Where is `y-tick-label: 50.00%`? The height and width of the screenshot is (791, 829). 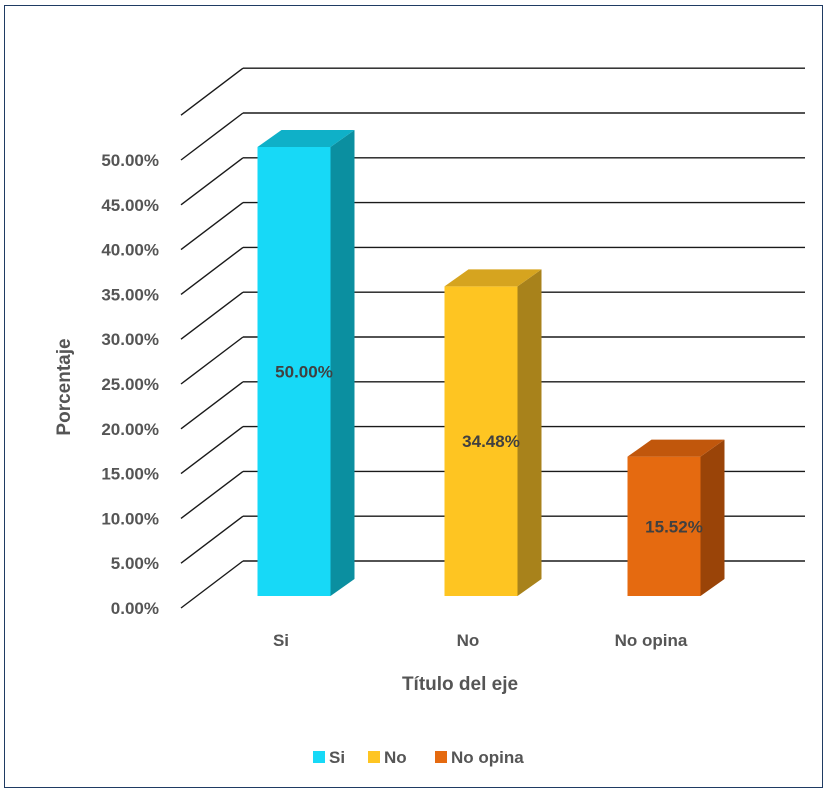
y-tick-label: 50.00% is located at coordinates (130, 160).